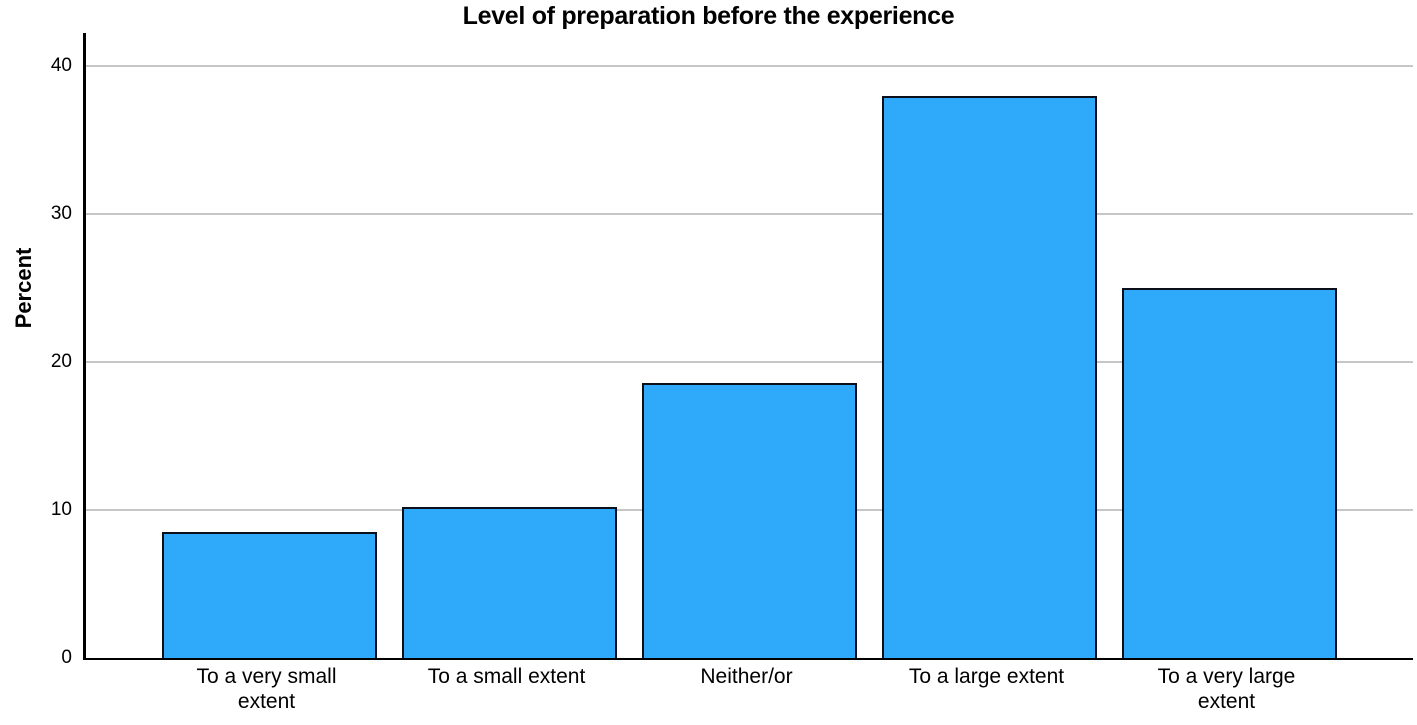 This screenshot has width=1417, height=725. I want to click on x-tick-label-text: Neither/or, so click(746, 676).